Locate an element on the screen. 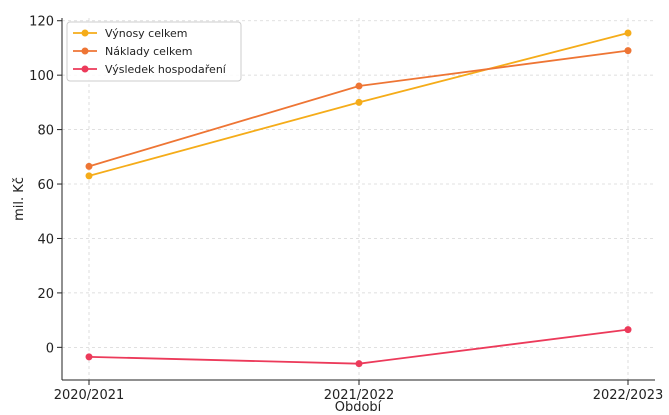  legend-box is located at coordinates (154, 51).